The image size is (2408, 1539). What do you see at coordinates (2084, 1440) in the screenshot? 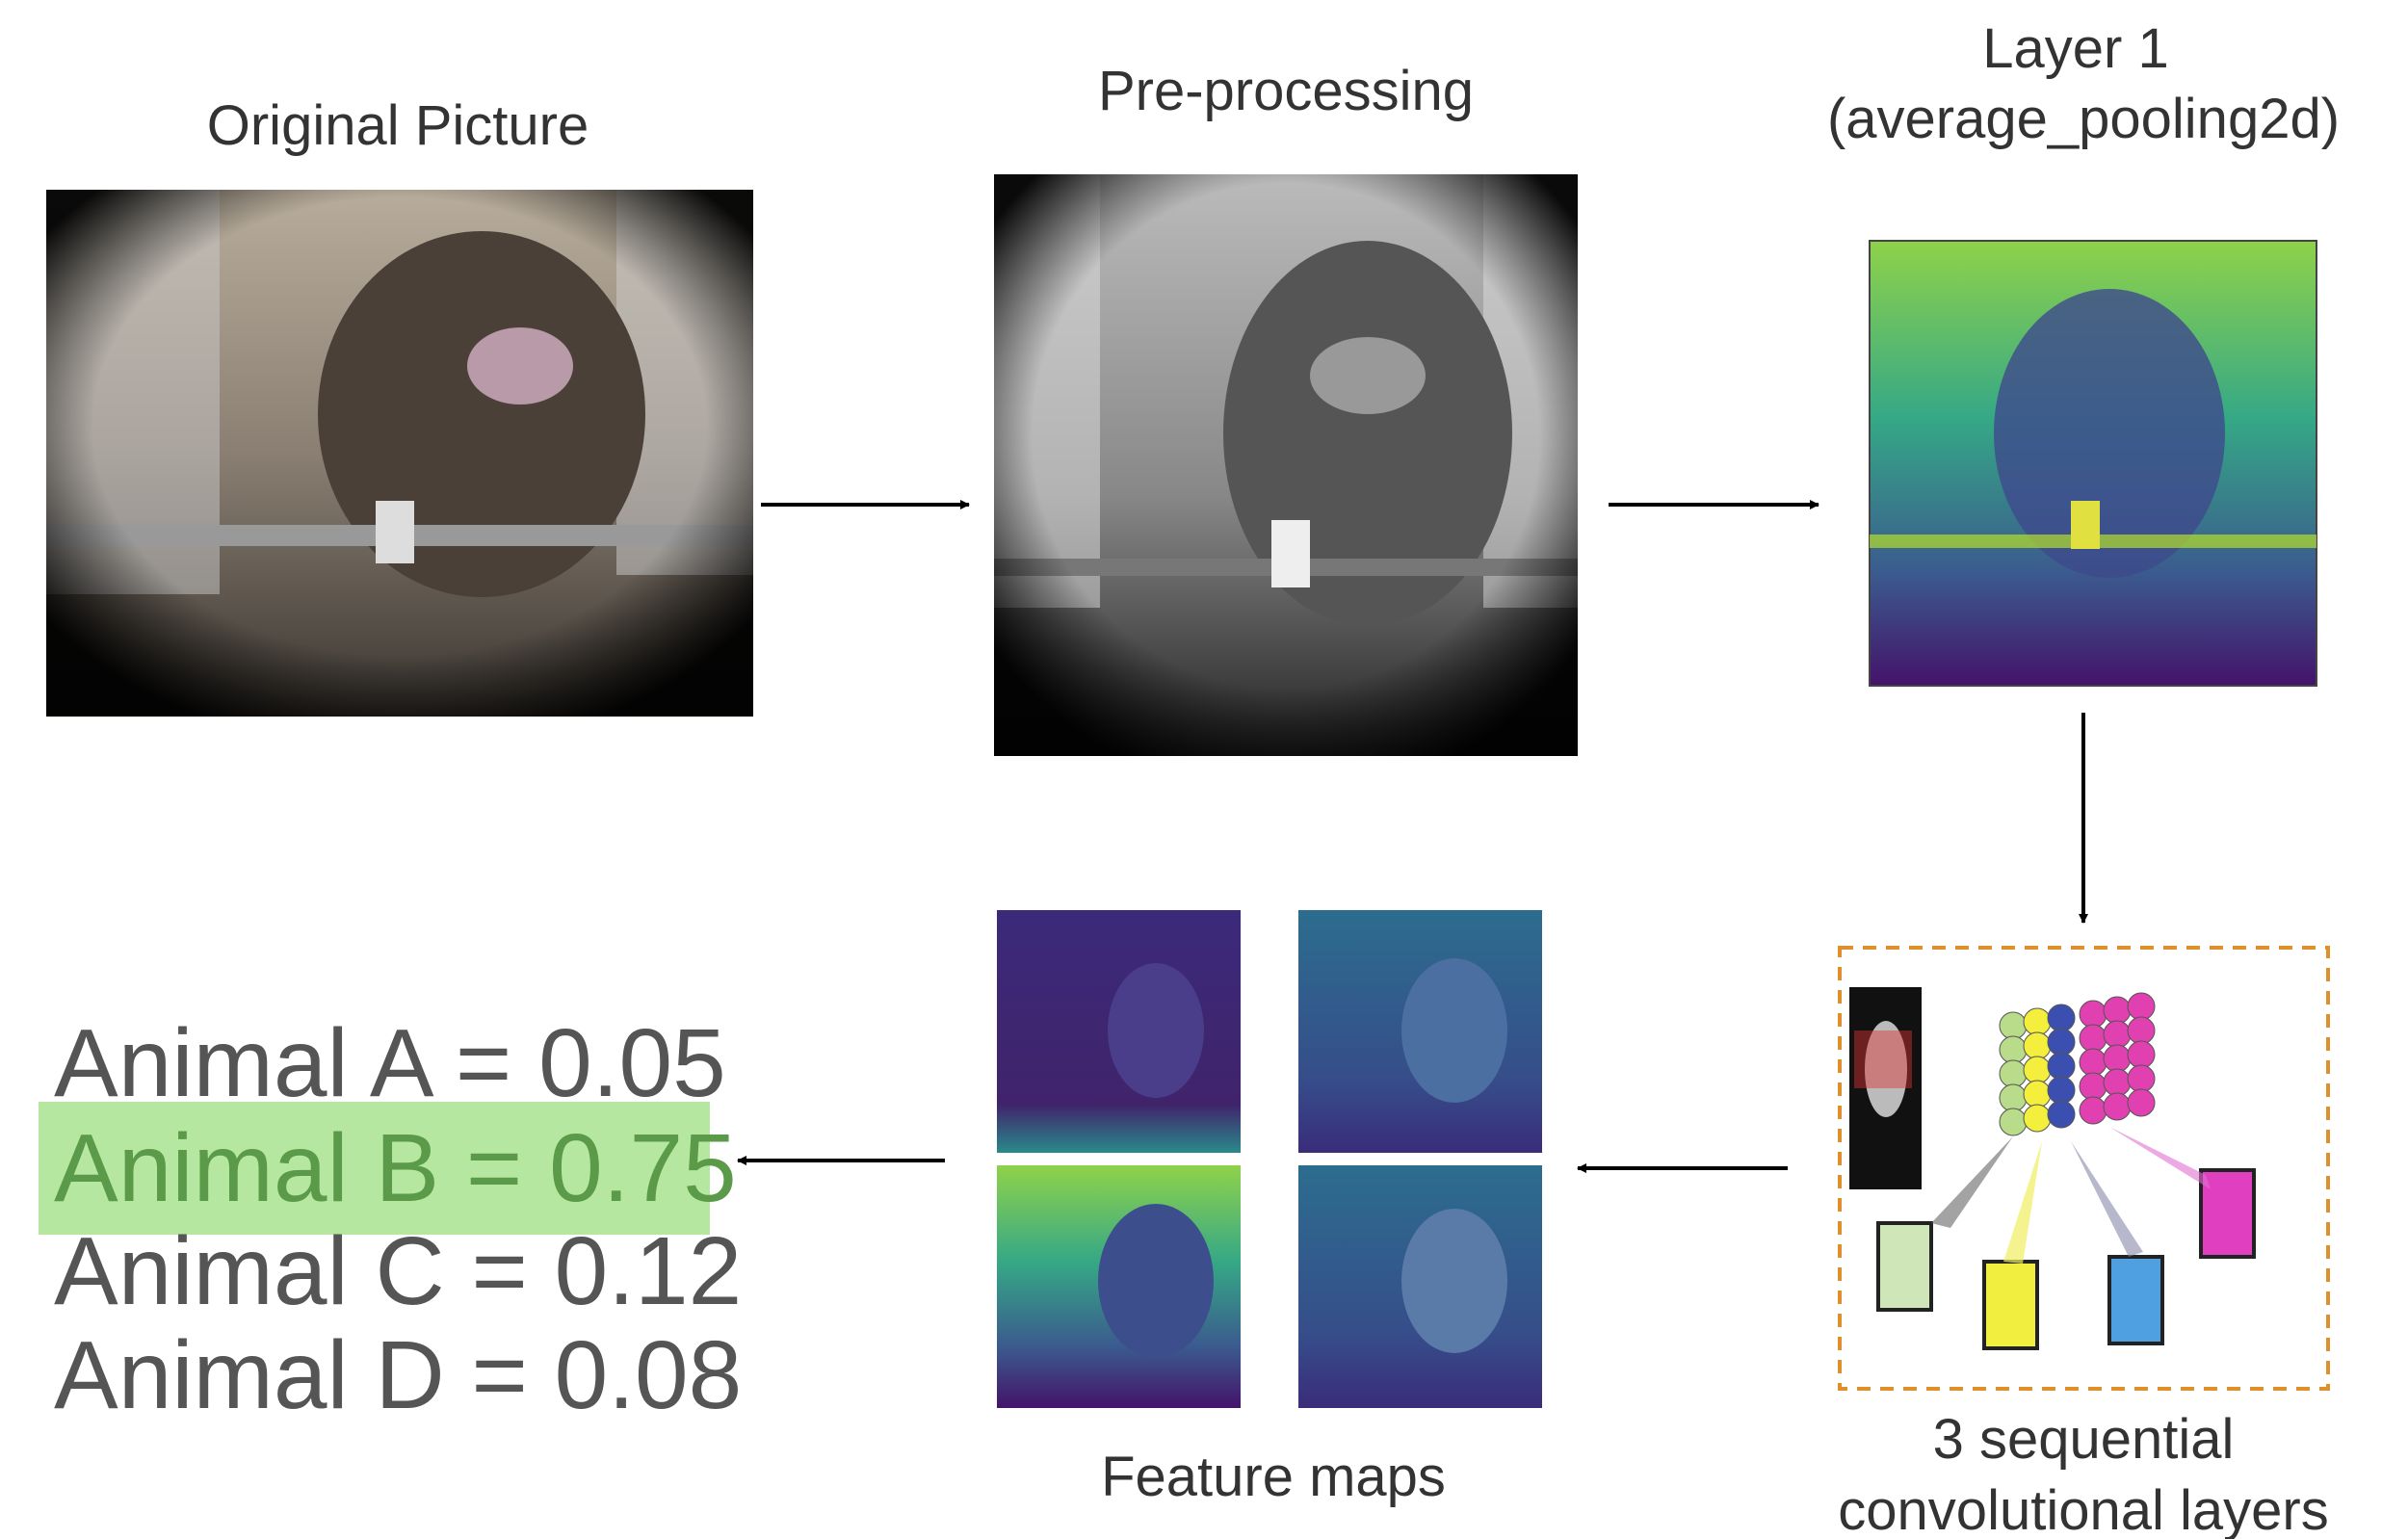
I see `conv-label: 3 sequential` at bounding box center [2084, 1440].